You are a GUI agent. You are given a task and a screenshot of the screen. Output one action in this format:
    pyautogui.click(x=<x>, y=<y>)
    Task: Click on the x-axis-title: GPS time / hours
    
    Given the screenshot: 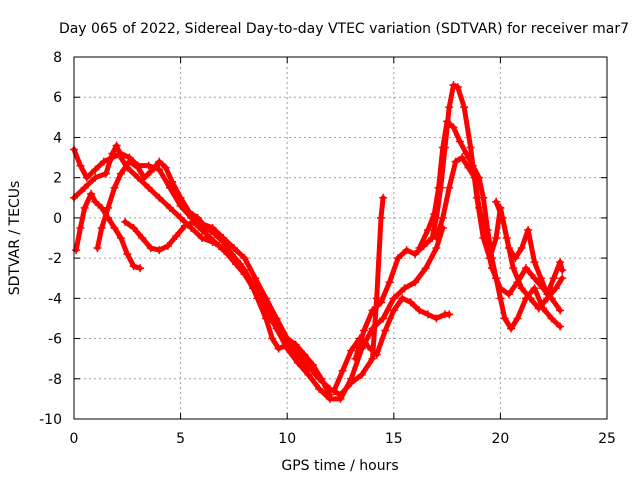 What is the action you would take?
    pyautogui.click(x=339, y=466)
    